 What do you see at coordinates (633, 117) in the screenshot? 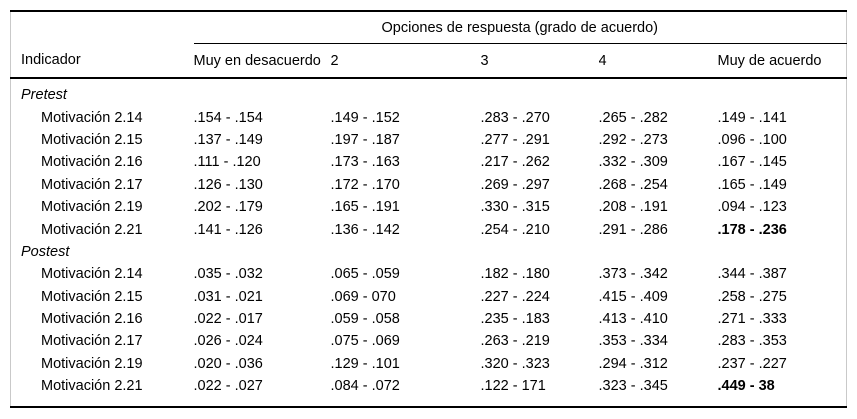
I see `value-cell: .265 - .282` at bounding box center [633, 117].